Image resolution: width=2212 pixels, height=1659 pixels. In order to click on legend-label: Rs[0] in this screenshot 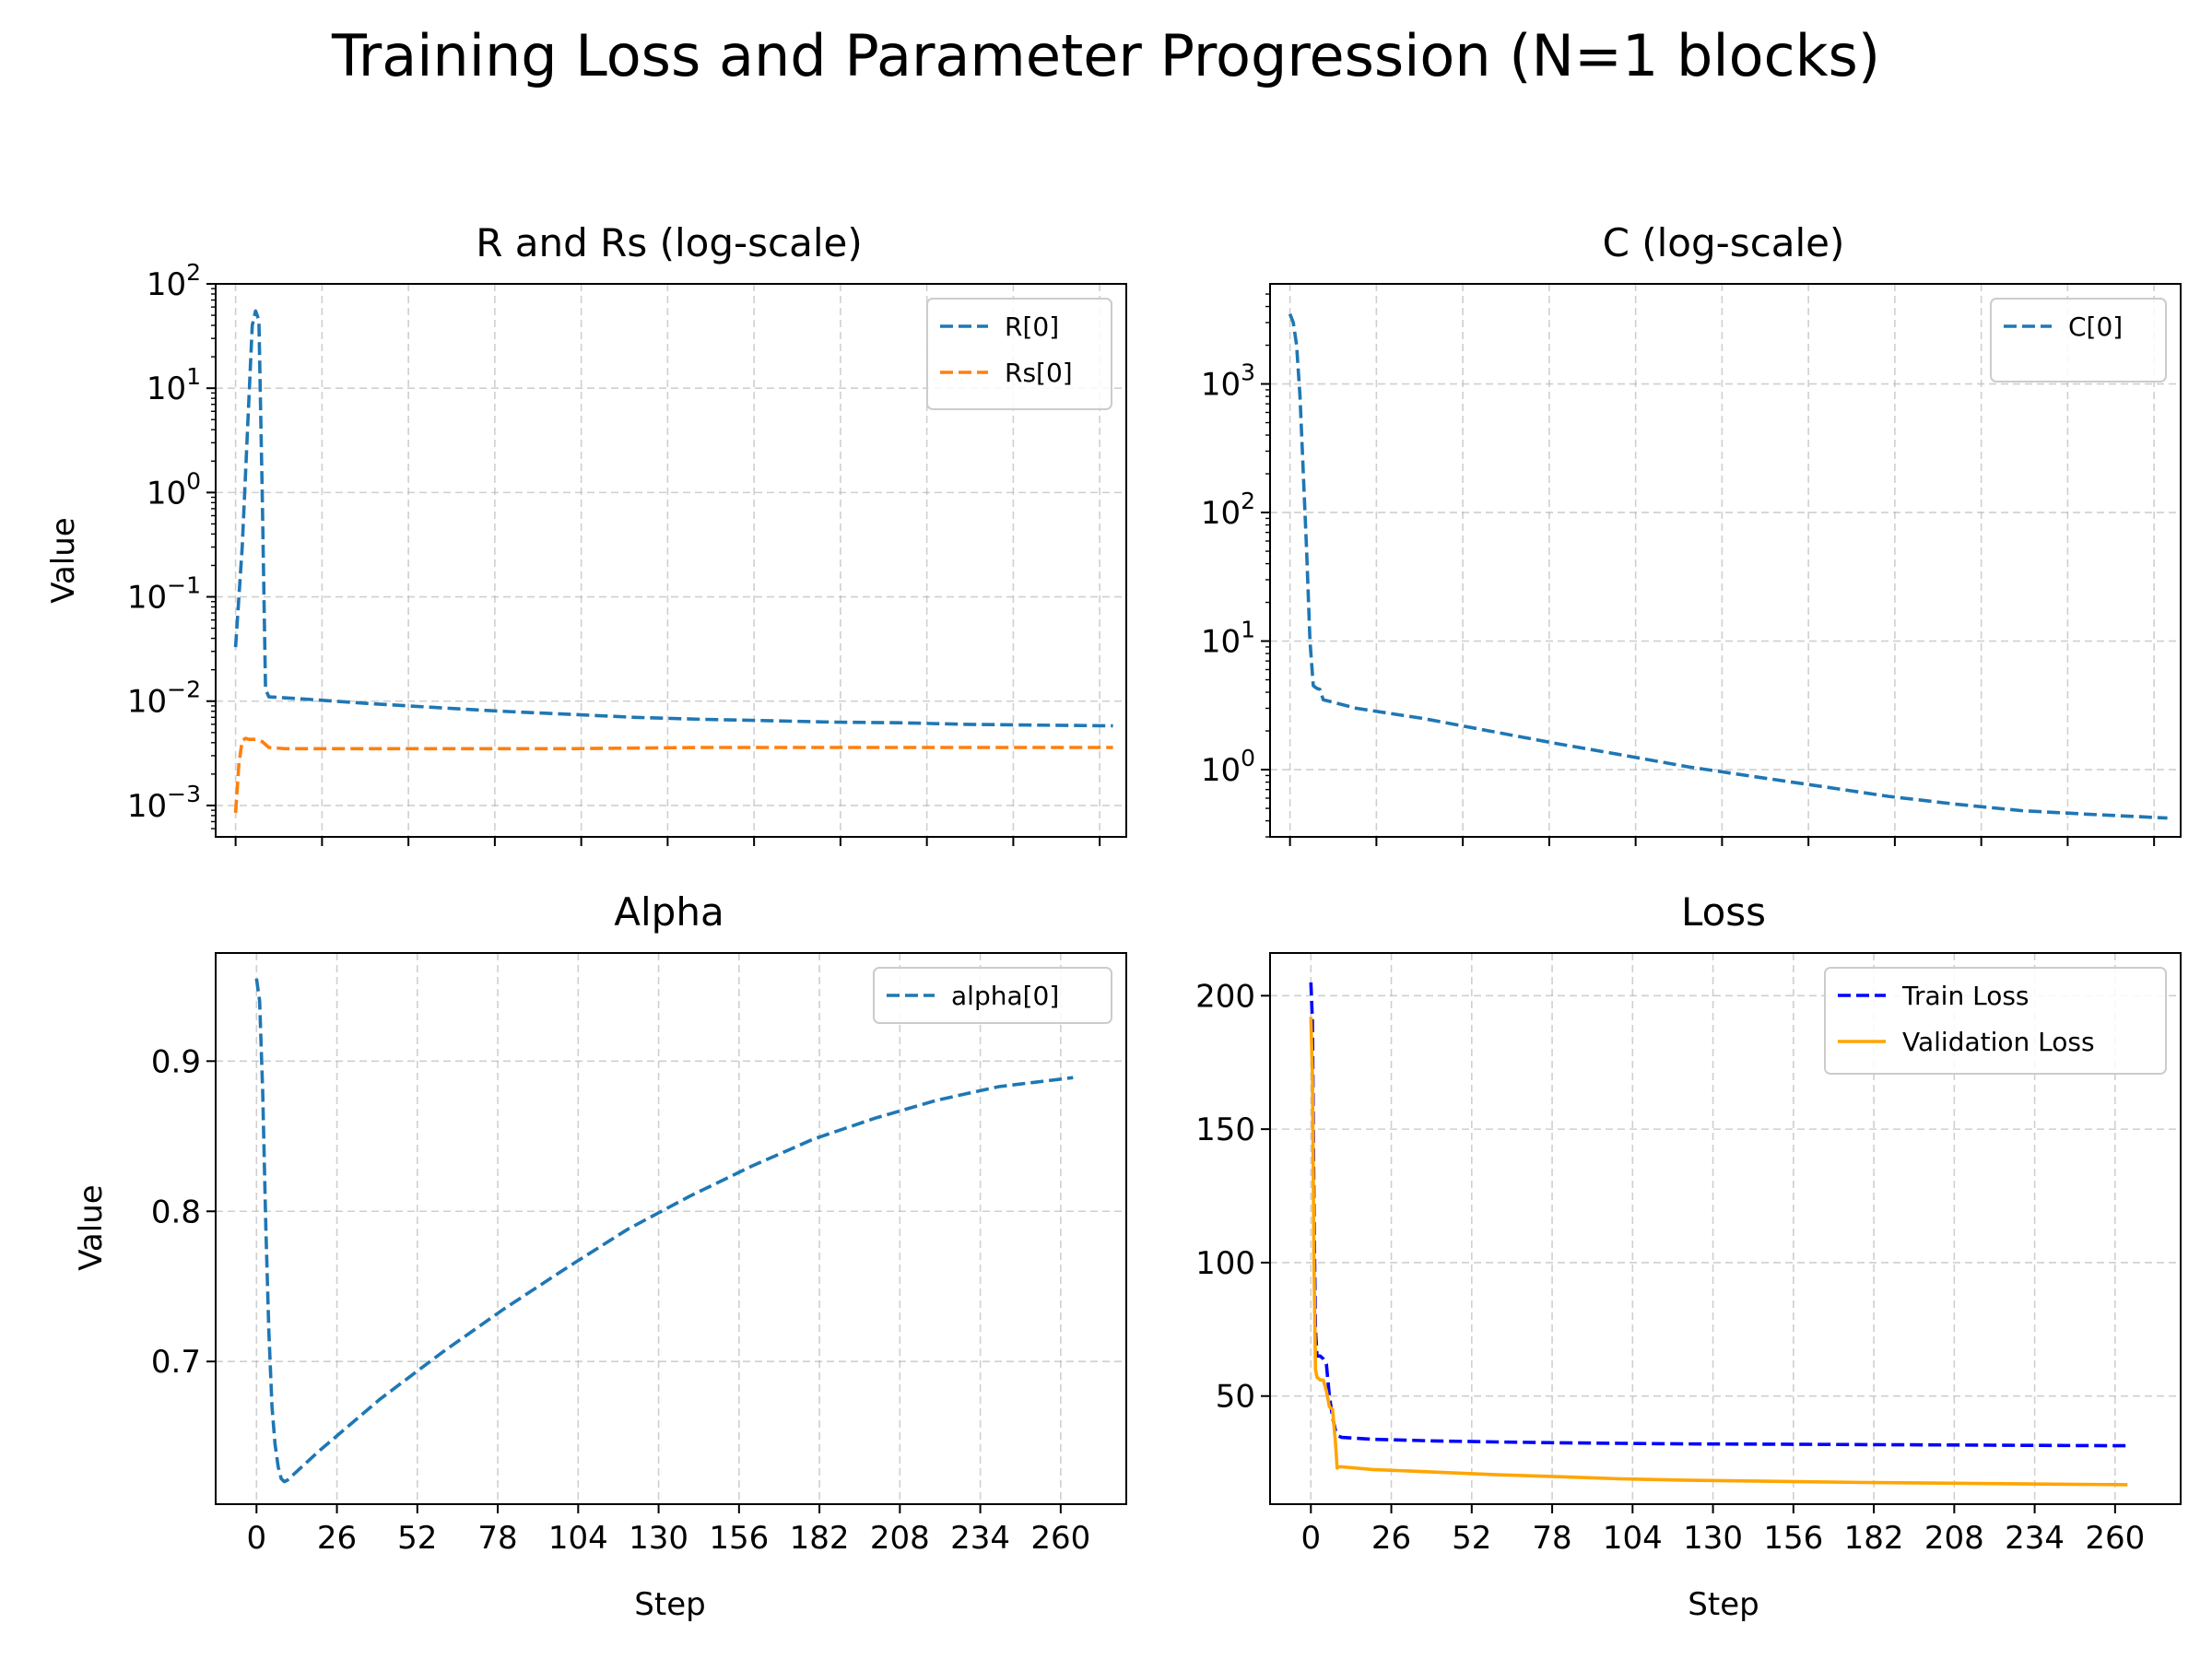, I will do `click(1039, 373)`.